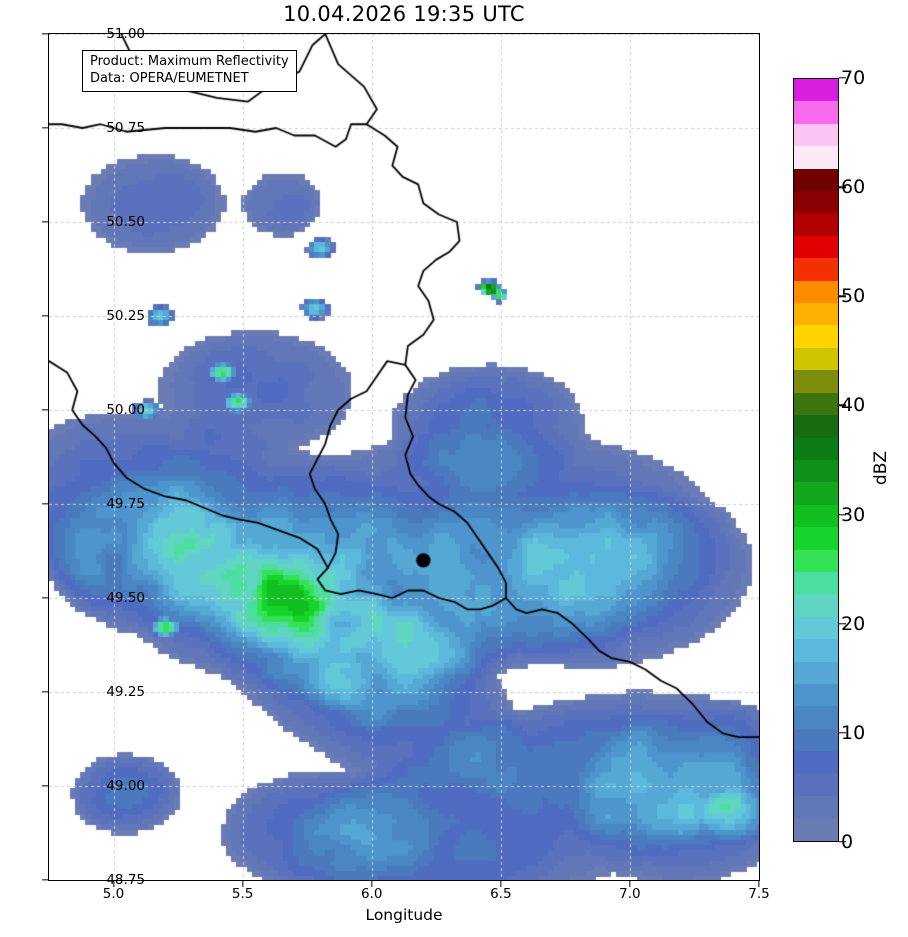 Image resolution: width=908 pixels, height=937 pixels. I want to click on y-axis-tick-label: 49.75, so click(125, 504).